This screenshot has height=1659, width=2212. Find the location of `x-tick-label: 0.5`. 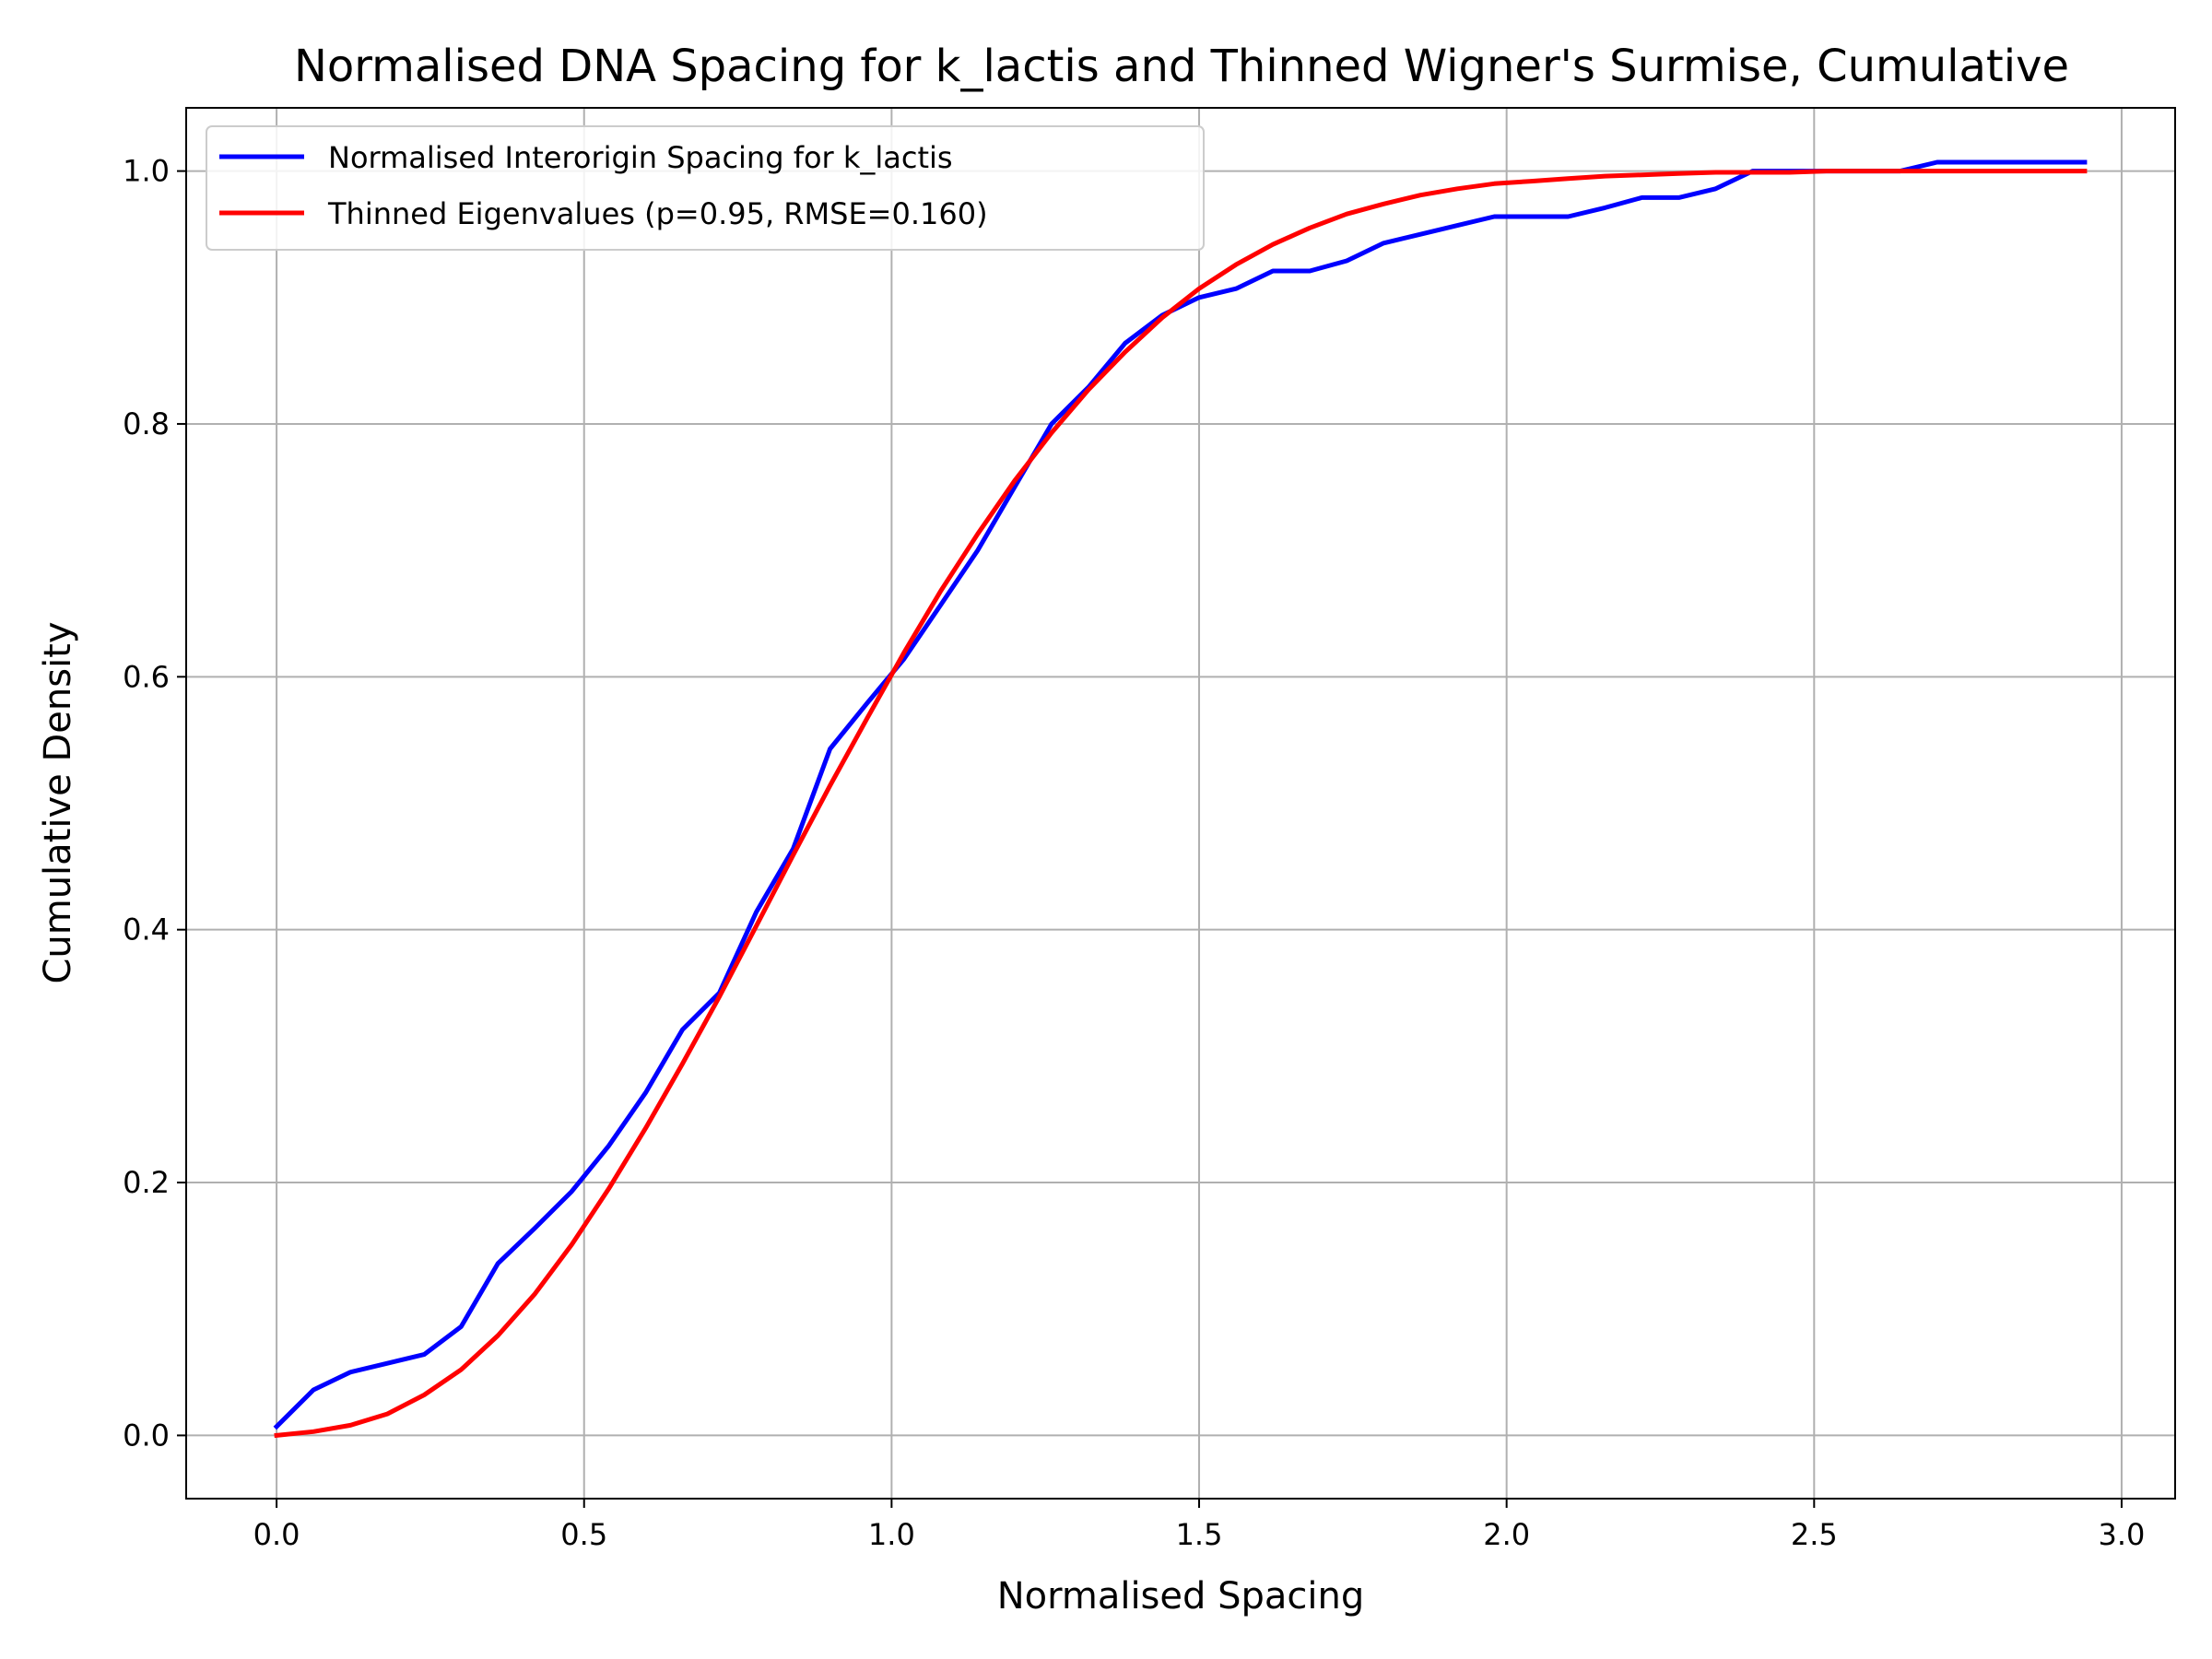

x-tick-label: 0.5 is located at coordinates (583, 1534).